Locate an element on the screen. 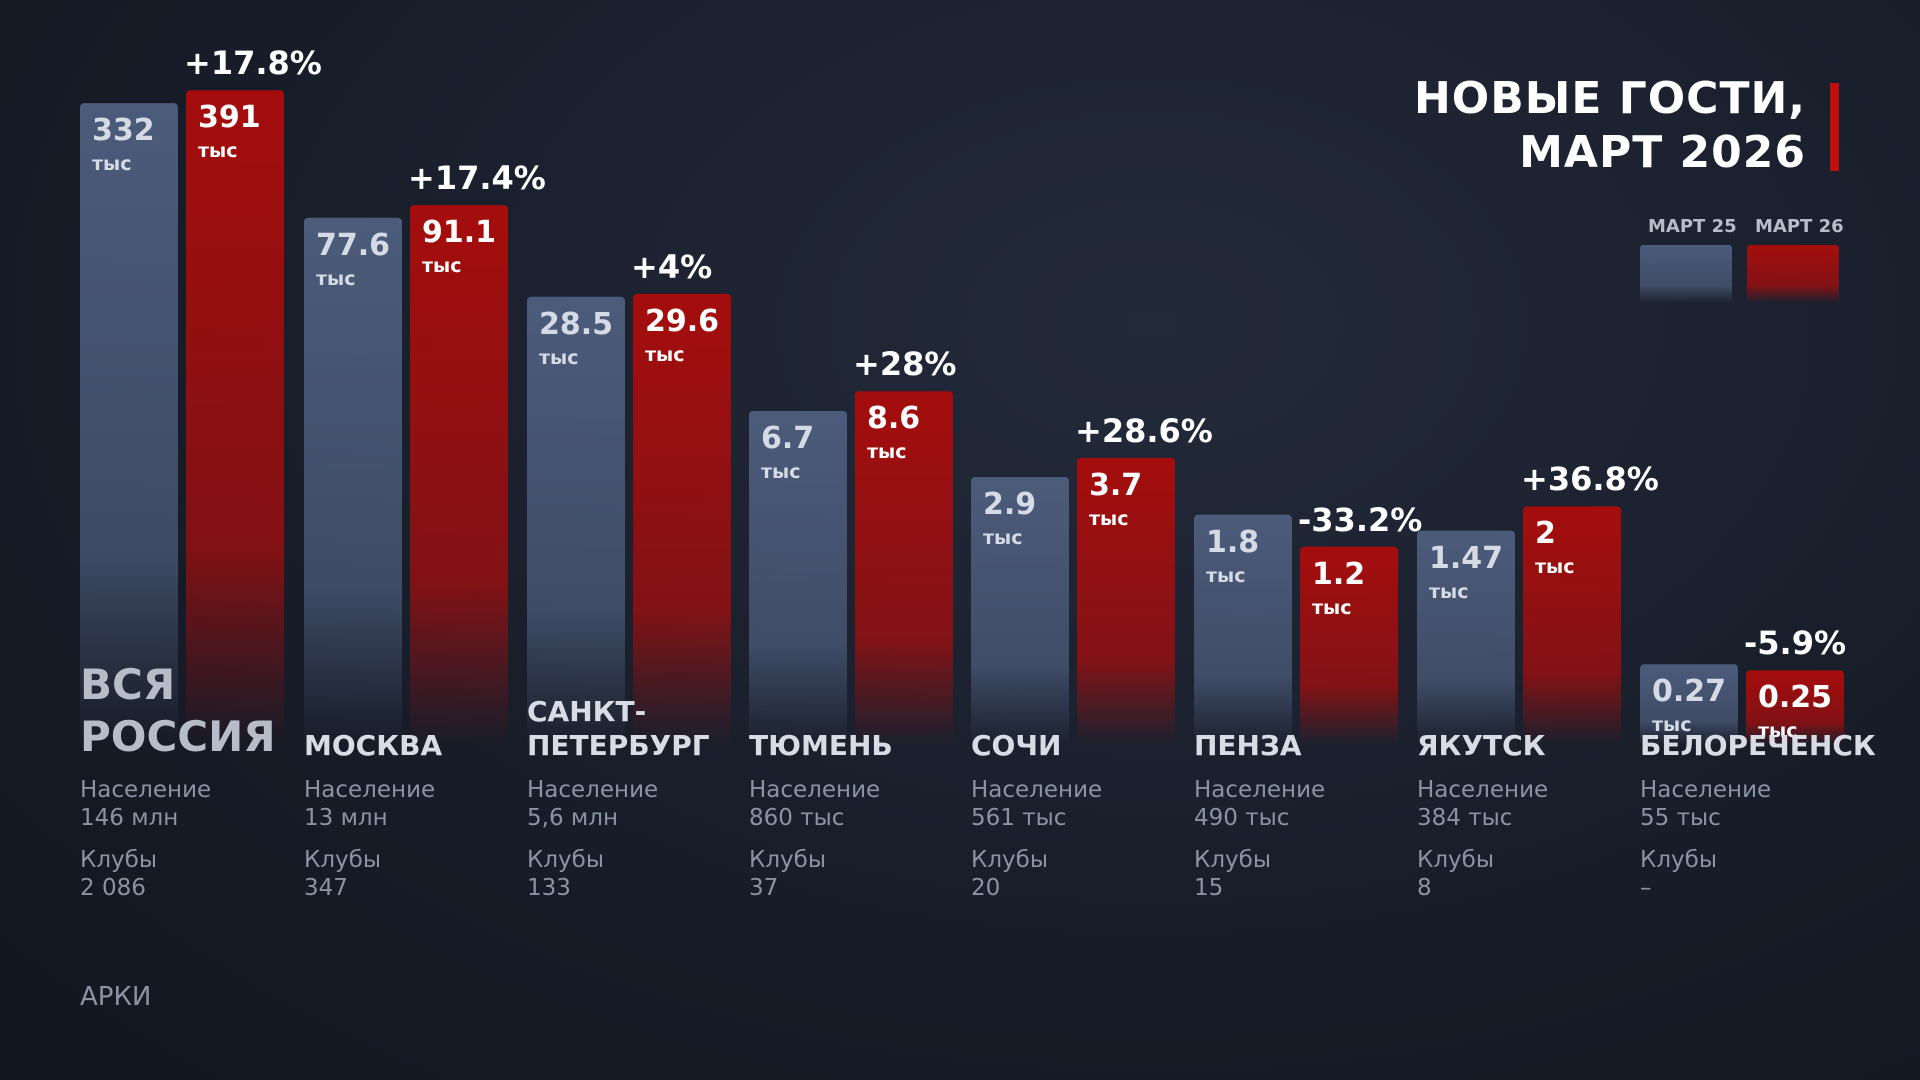 This screenshot has height=1080, width=1920. category-label: ВСЯ РОССИЯ is located at coordinates (178, 710).